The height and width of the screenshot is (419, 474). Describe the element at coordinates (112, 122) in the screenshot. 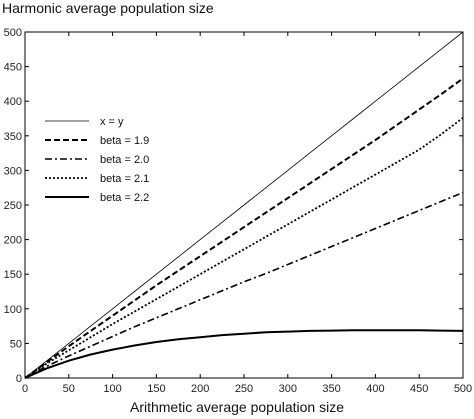

I see `legend-label: x = y` at that location.